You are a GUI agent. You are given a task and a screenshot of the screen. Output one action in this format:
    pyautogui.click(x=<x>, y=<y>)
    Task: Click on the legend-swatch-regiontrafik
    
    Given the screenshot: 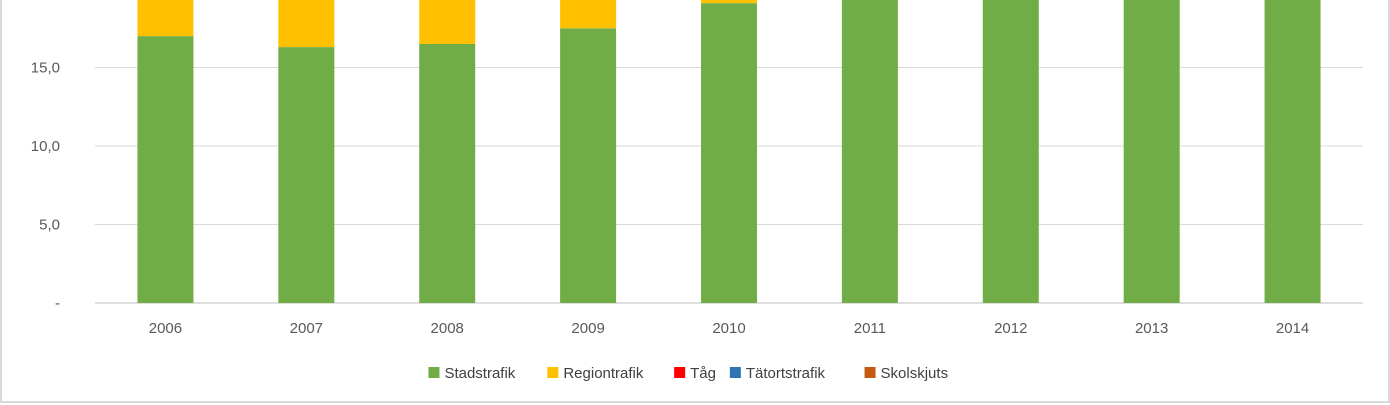 What is the action you would take?
    pyautogui.click(x=553, y=372)
    